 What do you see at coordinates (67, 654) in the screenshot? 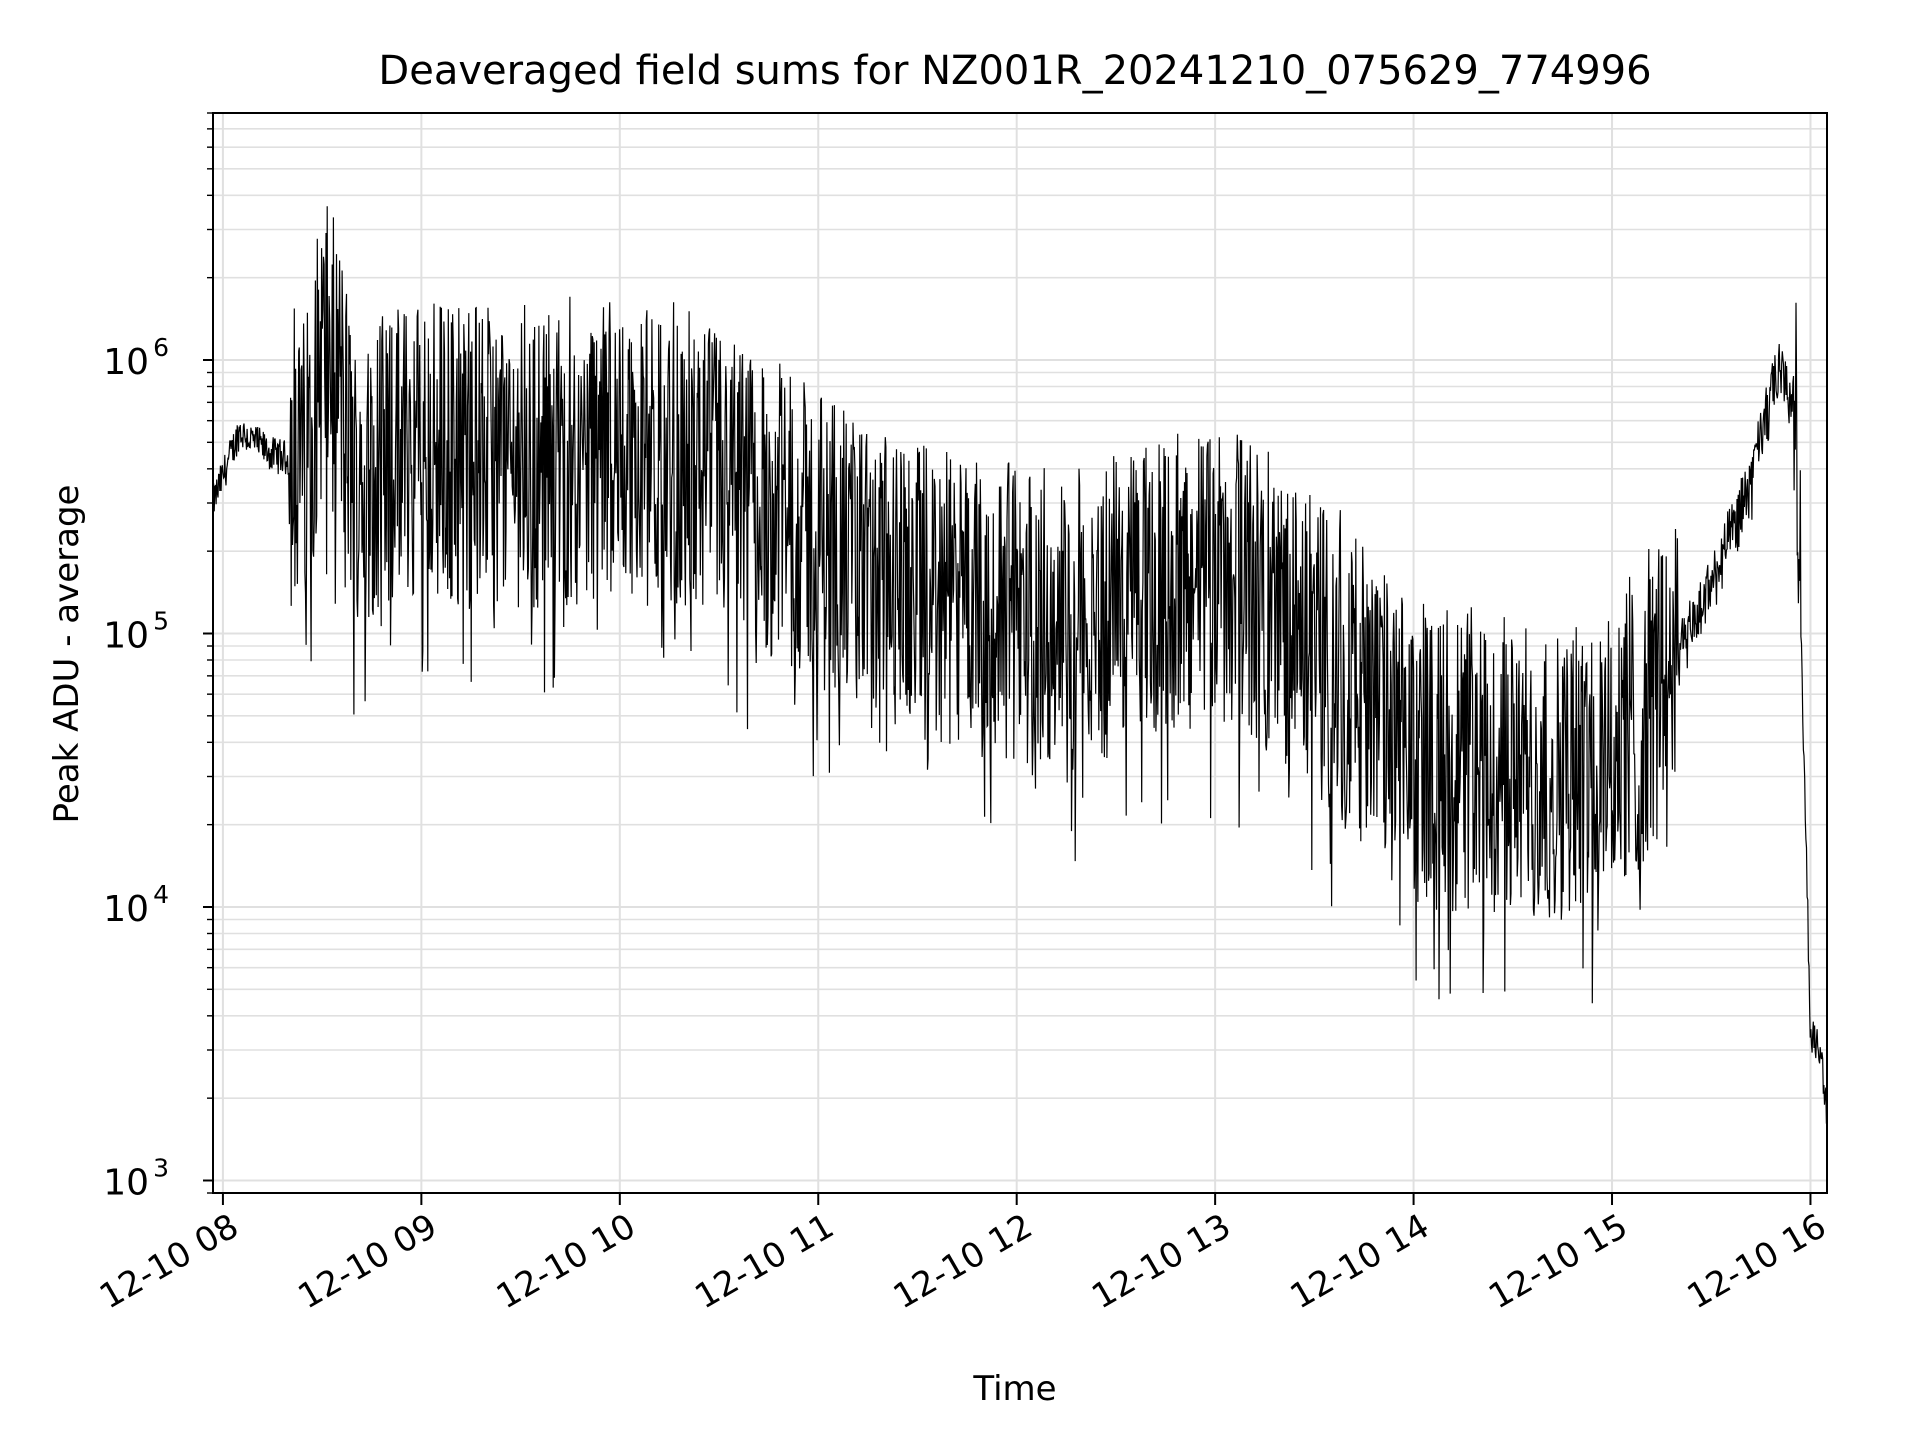
I see `y-axis-label: Peak ADU - average` at bounding box center [67, 654].